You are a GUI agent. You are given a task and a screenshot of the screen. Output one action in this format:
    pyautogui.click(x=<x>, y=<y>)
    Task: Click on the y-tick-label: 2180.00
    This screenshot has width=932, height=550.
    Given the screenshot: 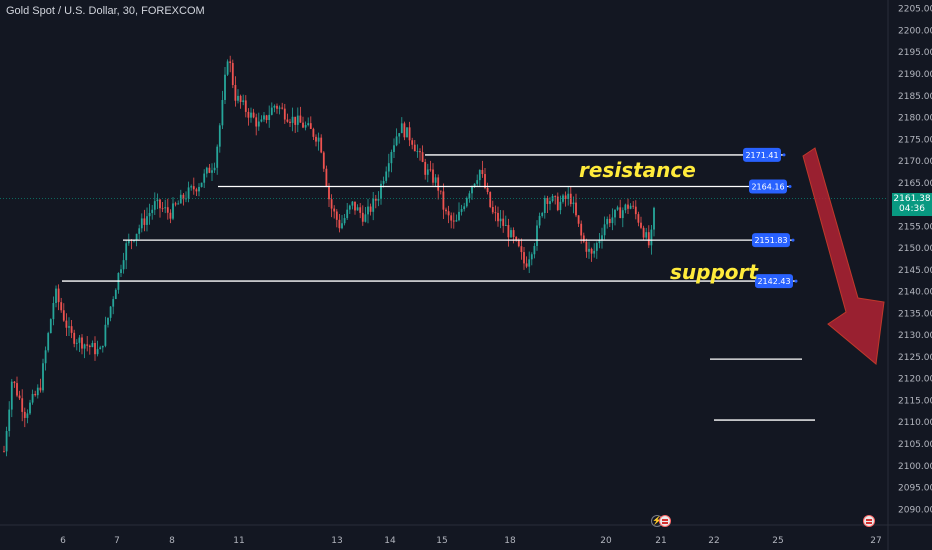 What is the action you would take?
    pyautogui.click(x=915, y=119)
    